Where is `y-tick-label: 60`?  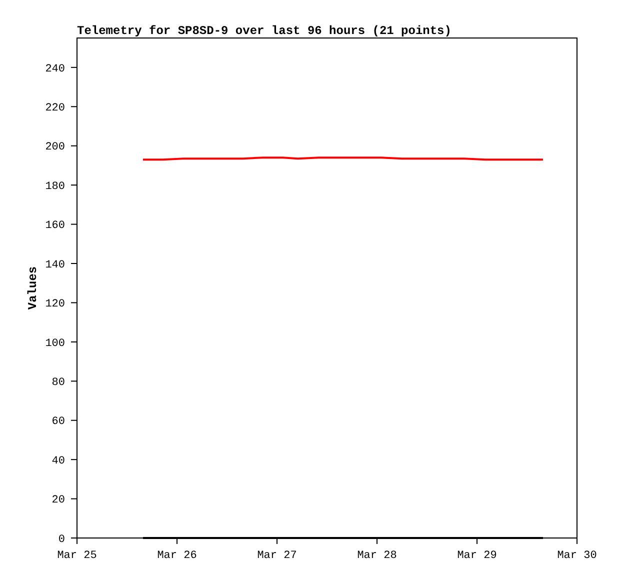
y-tick-label: 60 is located at coordinates (58, 422).